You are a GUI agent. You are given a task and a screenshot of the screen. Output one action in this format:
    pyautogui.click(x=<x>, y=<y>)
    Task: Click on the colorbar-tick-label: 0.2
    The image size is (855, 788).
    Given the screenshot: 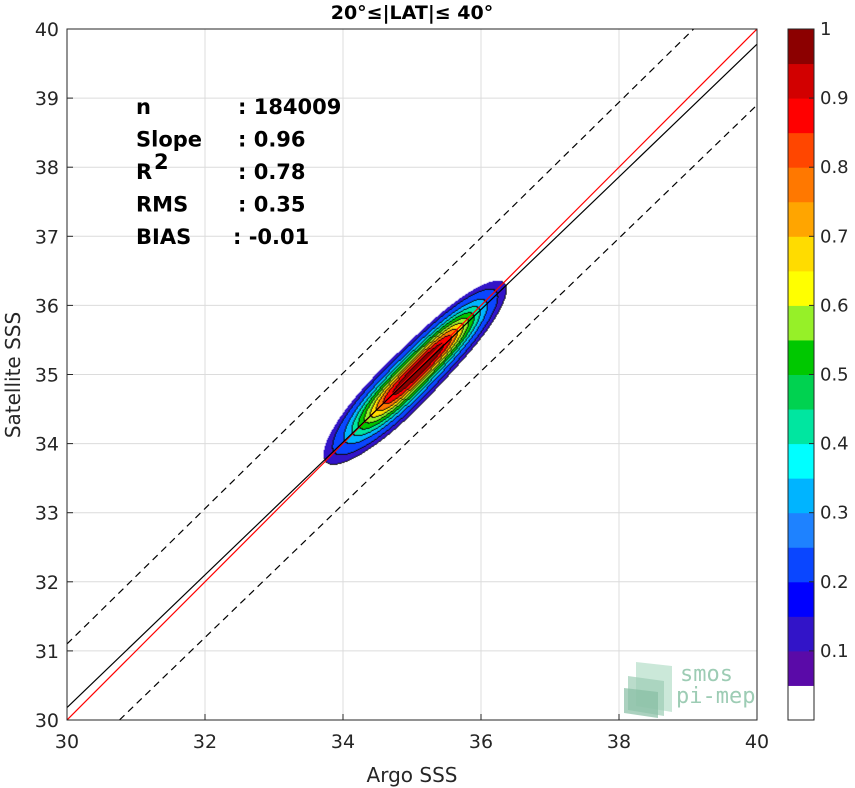 What is the action you would take?
    pyautogui.click(x=834, y=582)
    